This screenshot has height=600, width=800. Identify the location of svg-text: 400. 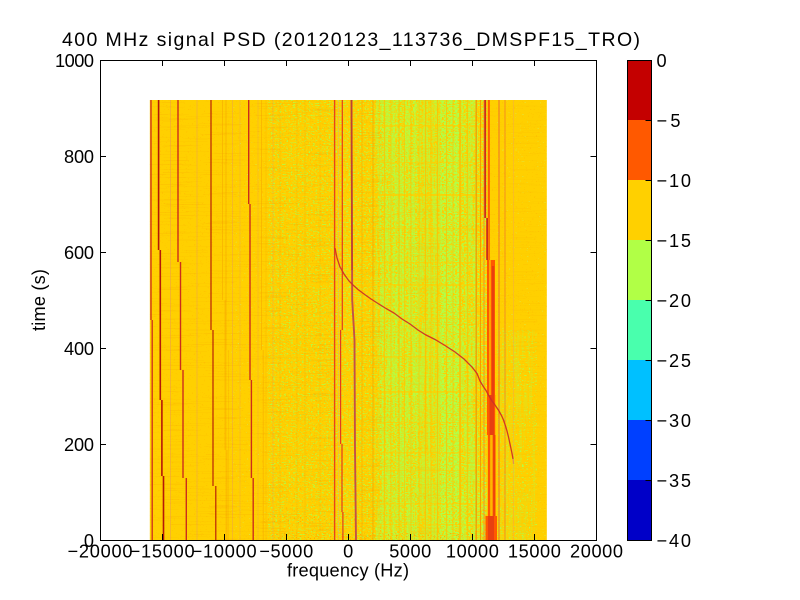
(79, 349).